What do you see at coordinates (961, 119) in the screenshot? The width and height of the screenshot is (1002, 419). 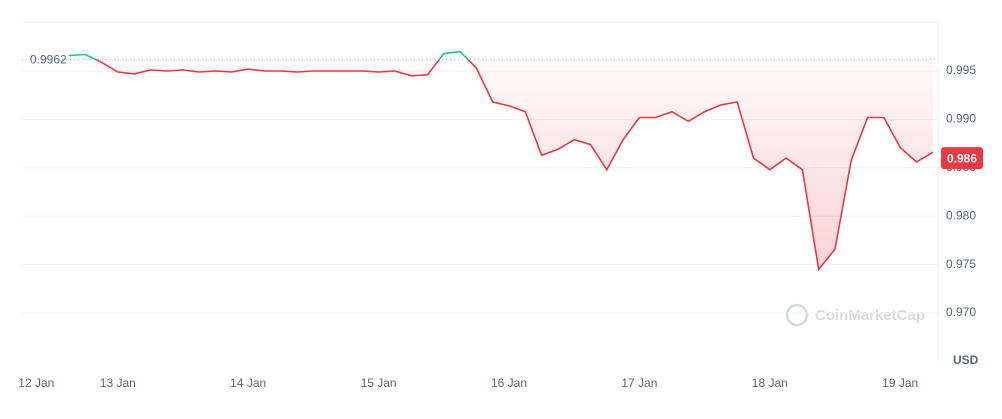 I see `y-tick-label: 0.990` at bounding box center [961, 119].